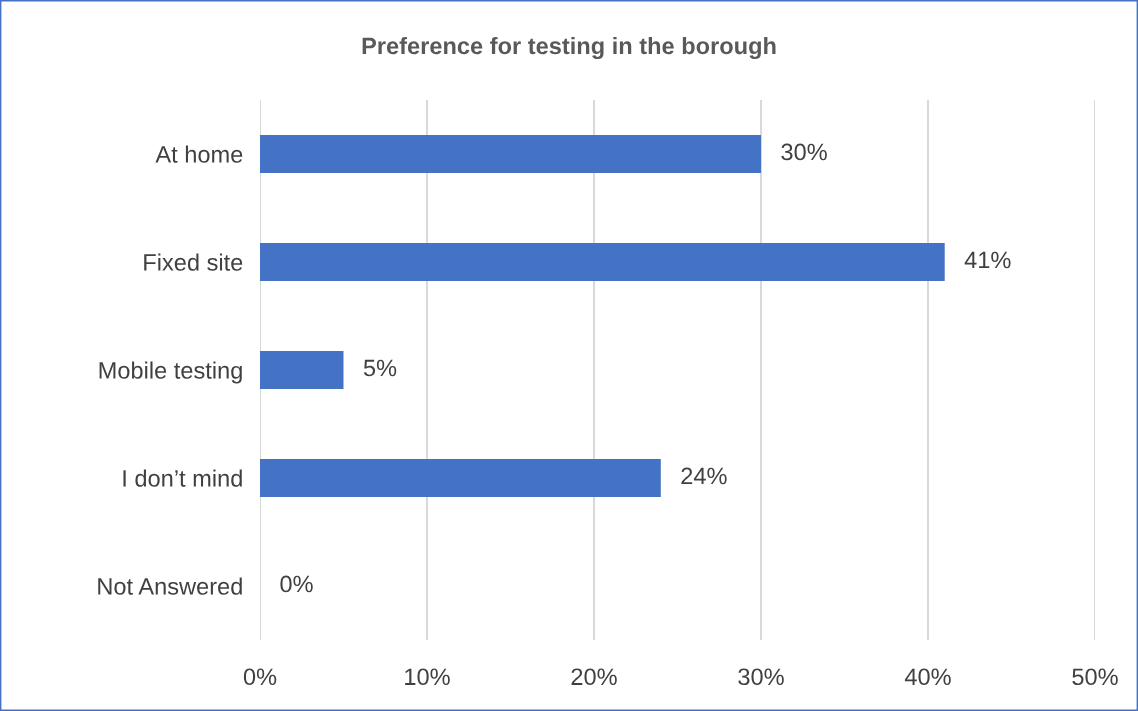  What do you see at coordinates (170, 372) in the screenshot?
I see `y-tick-label: Mobile testing` at bounding box center [170, 372].